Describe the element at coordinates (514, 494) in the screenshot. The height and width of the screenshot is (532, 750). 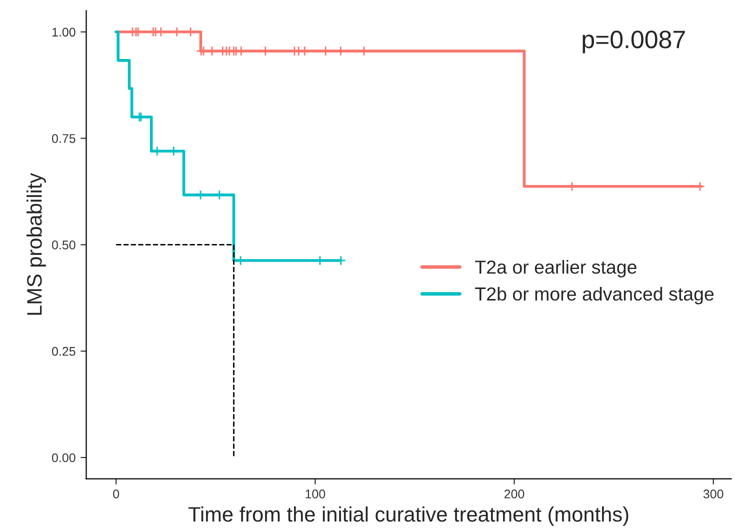
I see `x-tick-label: 200` at that location.